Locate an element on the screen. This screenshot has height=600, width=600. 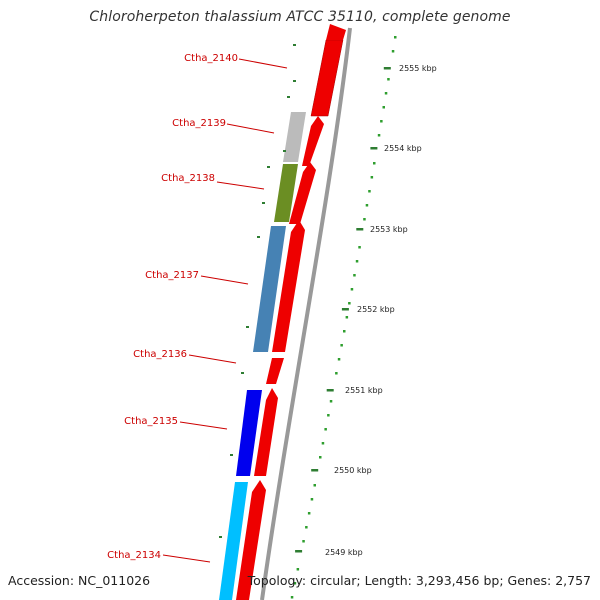
inner-tick-ring is located at coordinates (257, 291).